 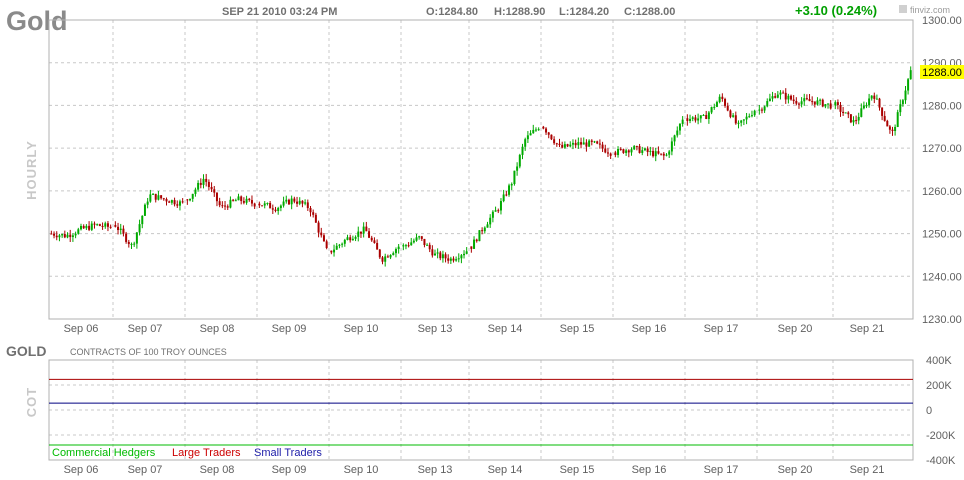 What do you see at coordinates (795, 470) in the screenshot?
I see `cot-time-tick-label: Sep 20` at bounding box center [795, 470].